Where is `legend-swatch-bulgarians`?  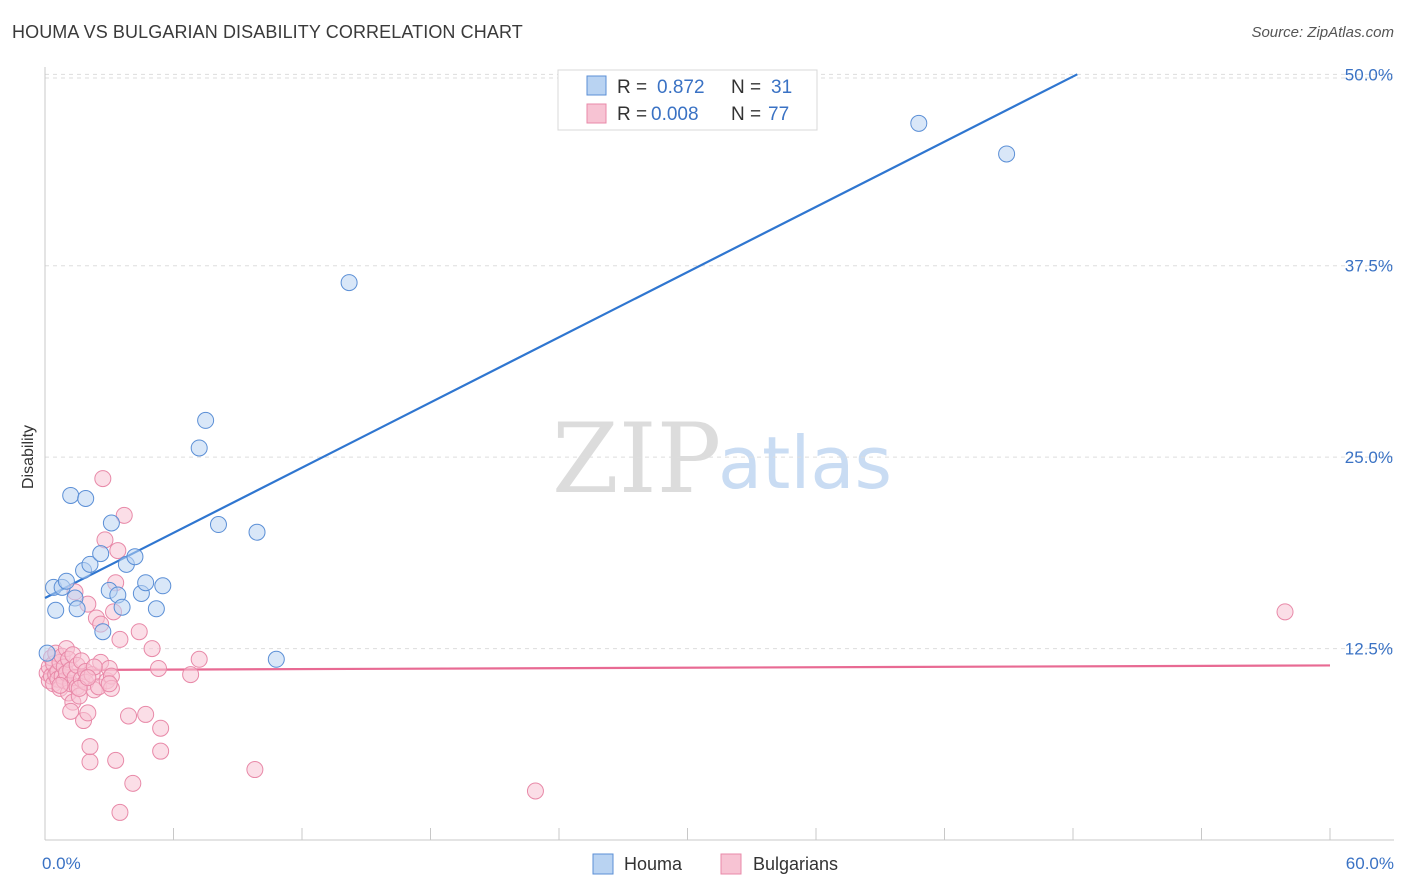
legend-swatch-bulgarians is located at coordinates (596, 113).